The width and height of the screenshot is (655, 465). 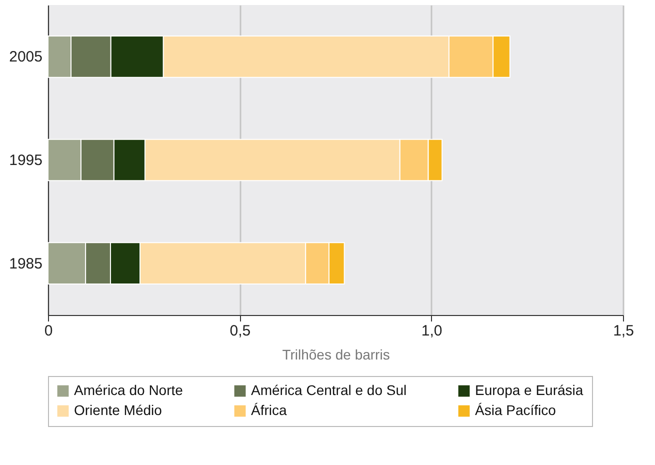 What do you see at coordinates (25, 57) in the screenshot?
I see `y-tick-label: 2005` at bounding box center [25, 57].